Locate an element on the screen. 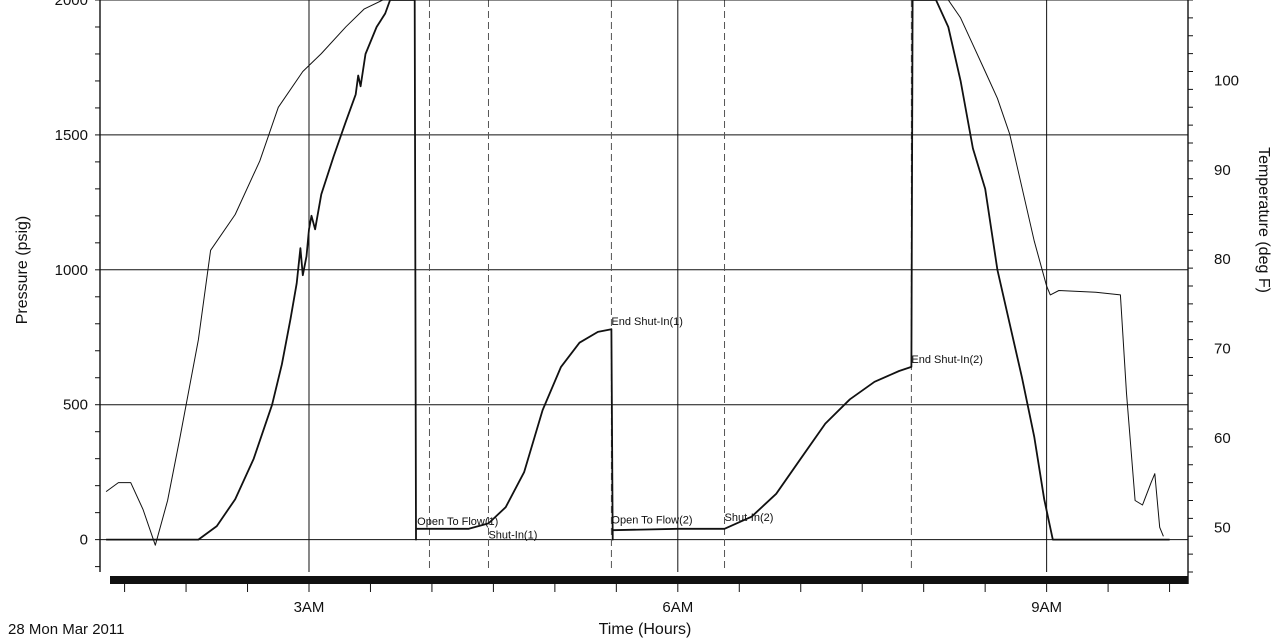  y-tick-label: 2000 is located at coordinates (71, 4).